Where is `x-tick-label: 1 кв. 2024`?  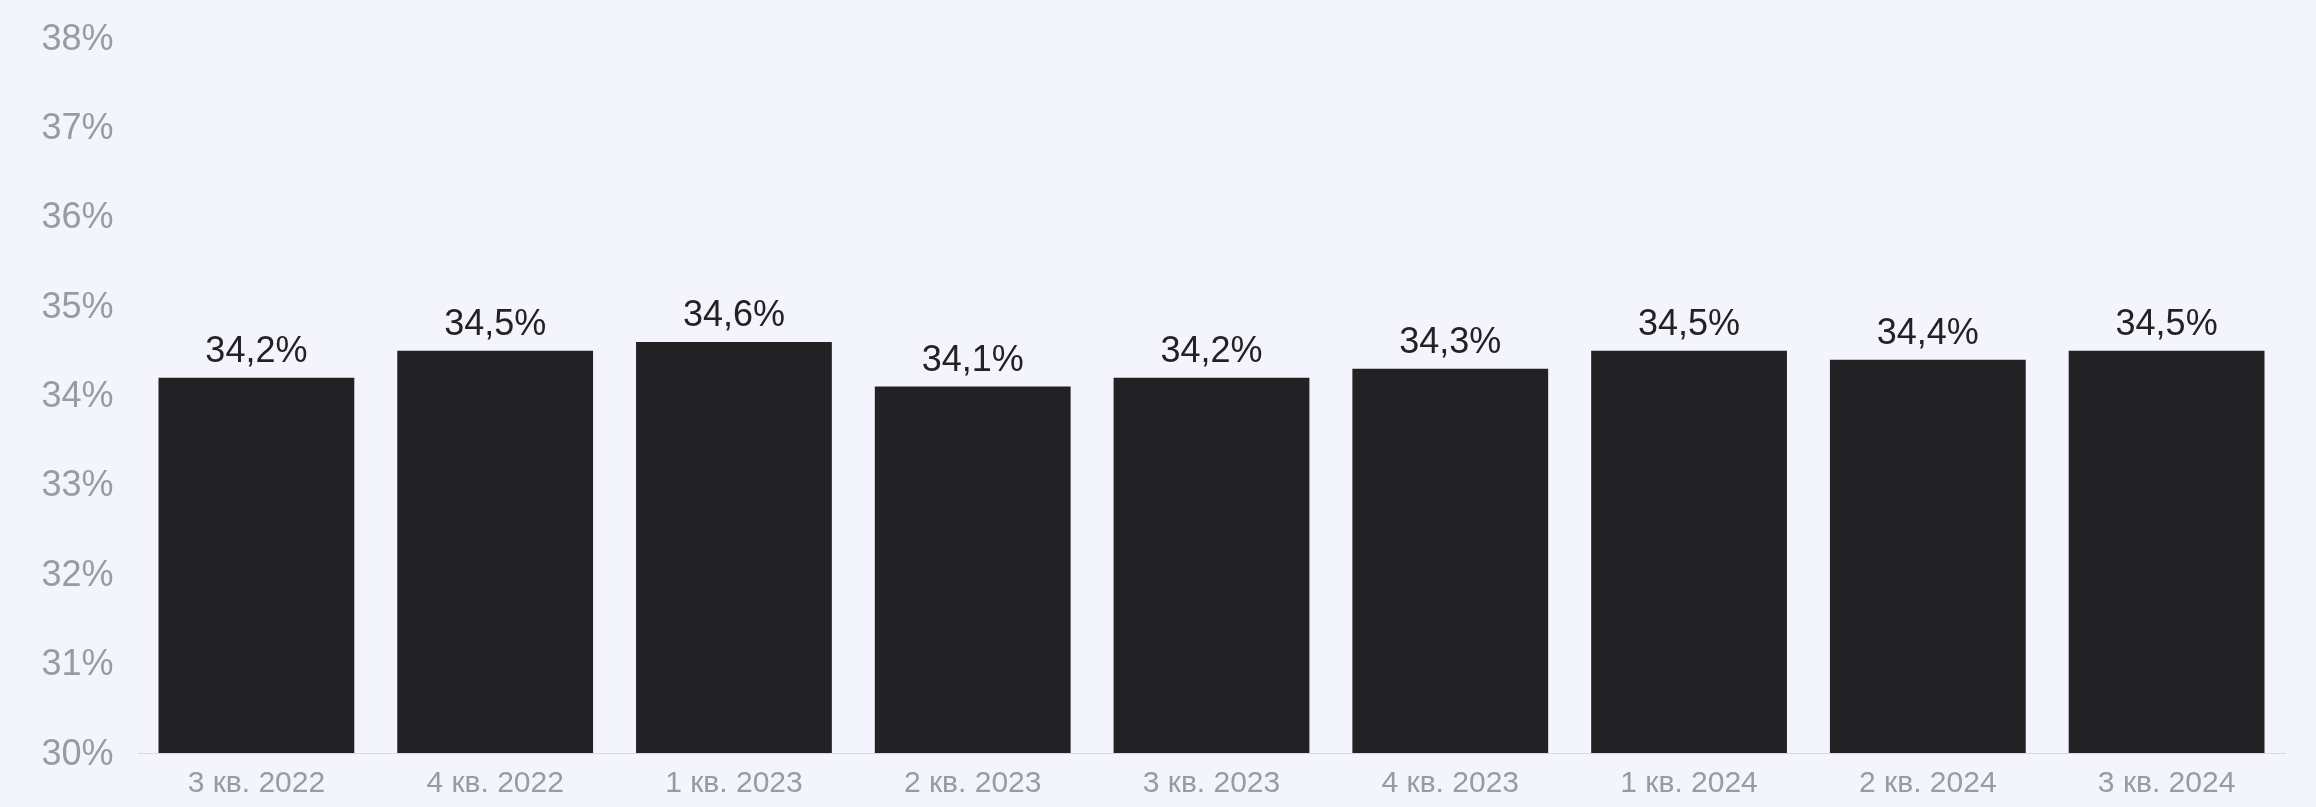 x-tick-label: 1 кв. 2024 is located at coordinates (1689, 781).